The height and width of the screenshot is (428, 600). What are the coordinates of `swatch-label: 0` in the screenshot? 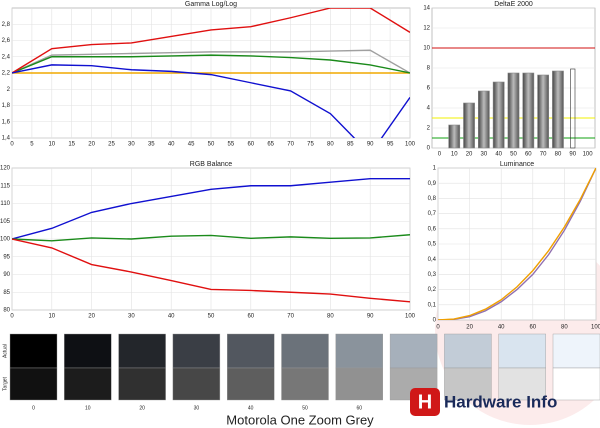 It's located at (33, 408).